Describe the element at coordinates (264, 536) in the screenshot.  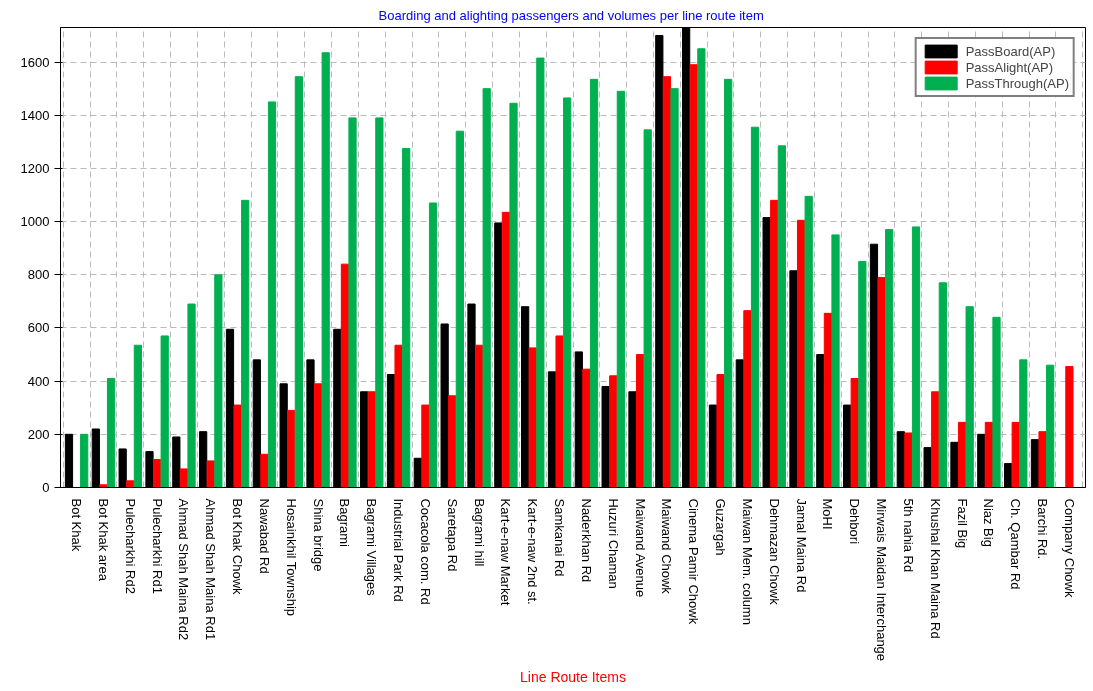
I see `x-tick-label: Nawabad Rd` at that location.